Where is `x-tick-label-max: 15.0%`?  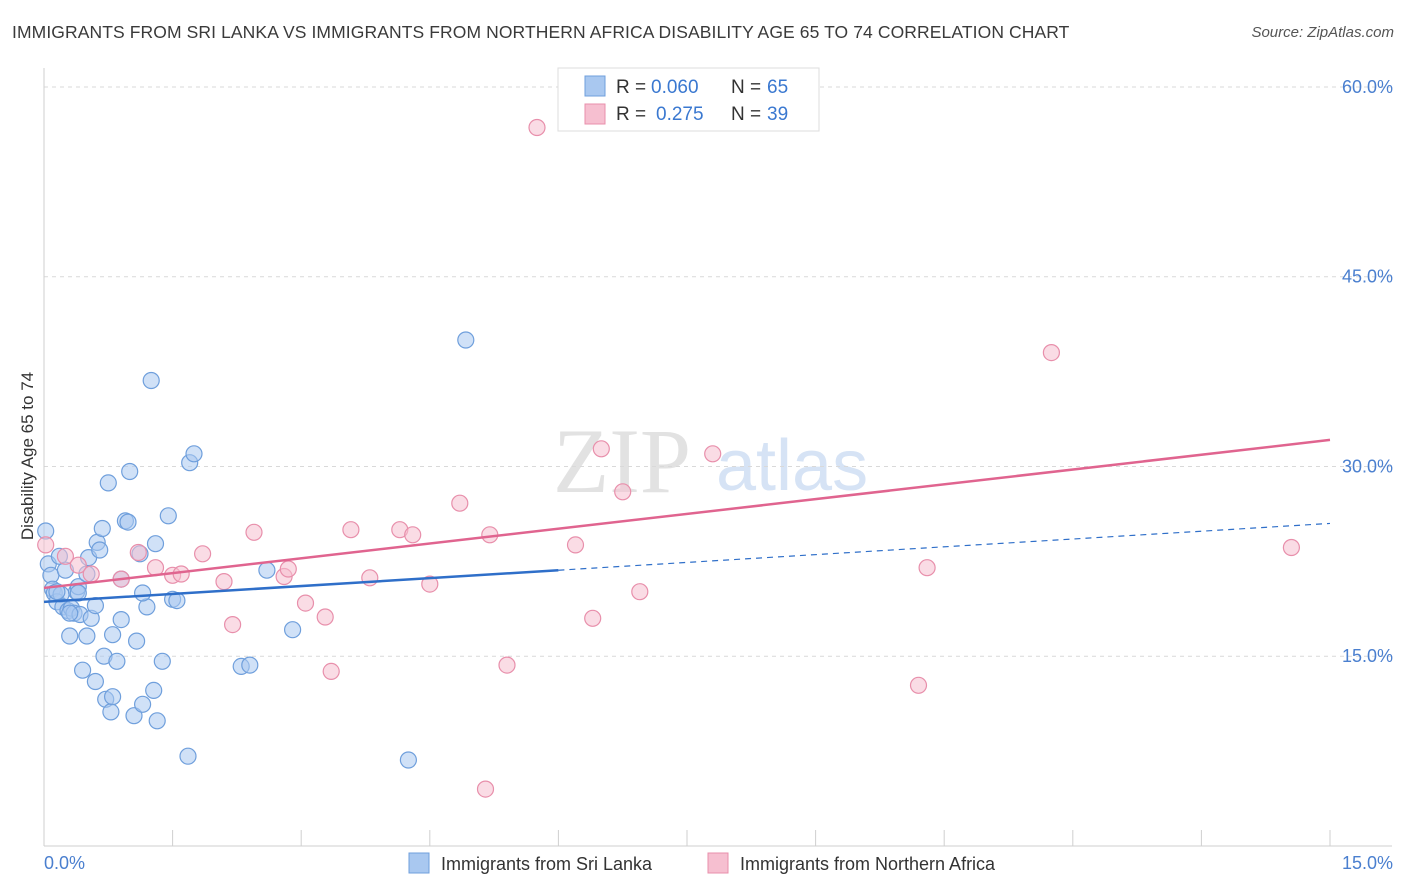
x-tick-label-max: 15.0% is located at coordinates (1367, 863).